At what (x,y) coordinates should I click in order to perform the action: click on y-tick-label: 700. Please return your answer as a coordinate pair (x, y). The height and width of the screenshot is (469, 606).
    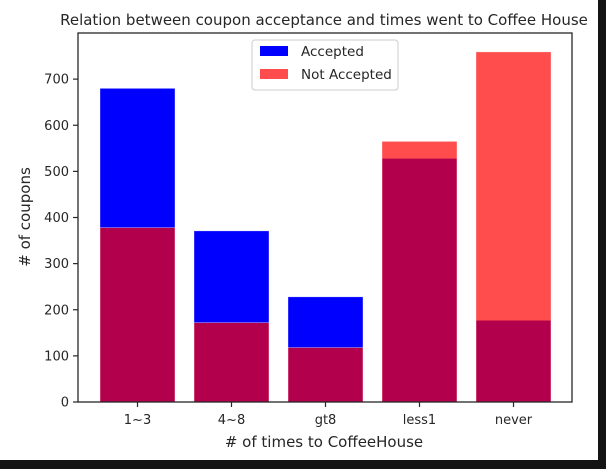
    Looking at the image, I should click on (56, 80).